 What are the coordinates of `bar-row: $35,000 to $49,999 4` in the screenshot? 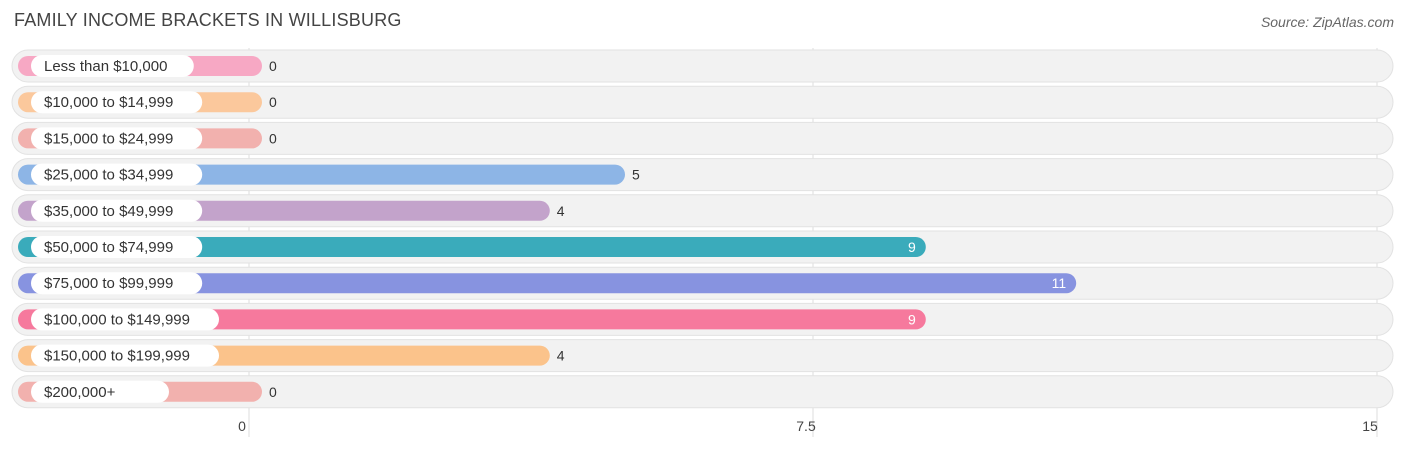 It's located at (702, 211).